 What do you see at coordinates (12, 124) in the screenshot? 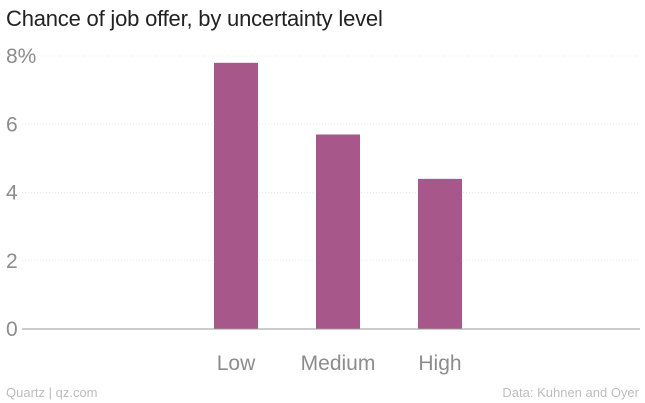
I see `y-tick-label: 6` at bounding box center [12, 124].